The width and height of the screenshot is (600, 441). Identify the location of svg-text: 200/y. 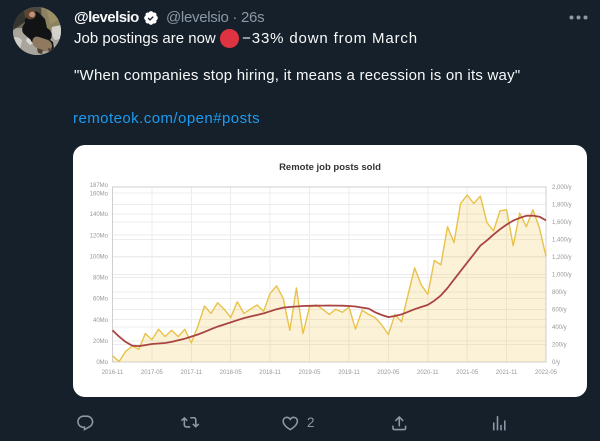
(559, 346).